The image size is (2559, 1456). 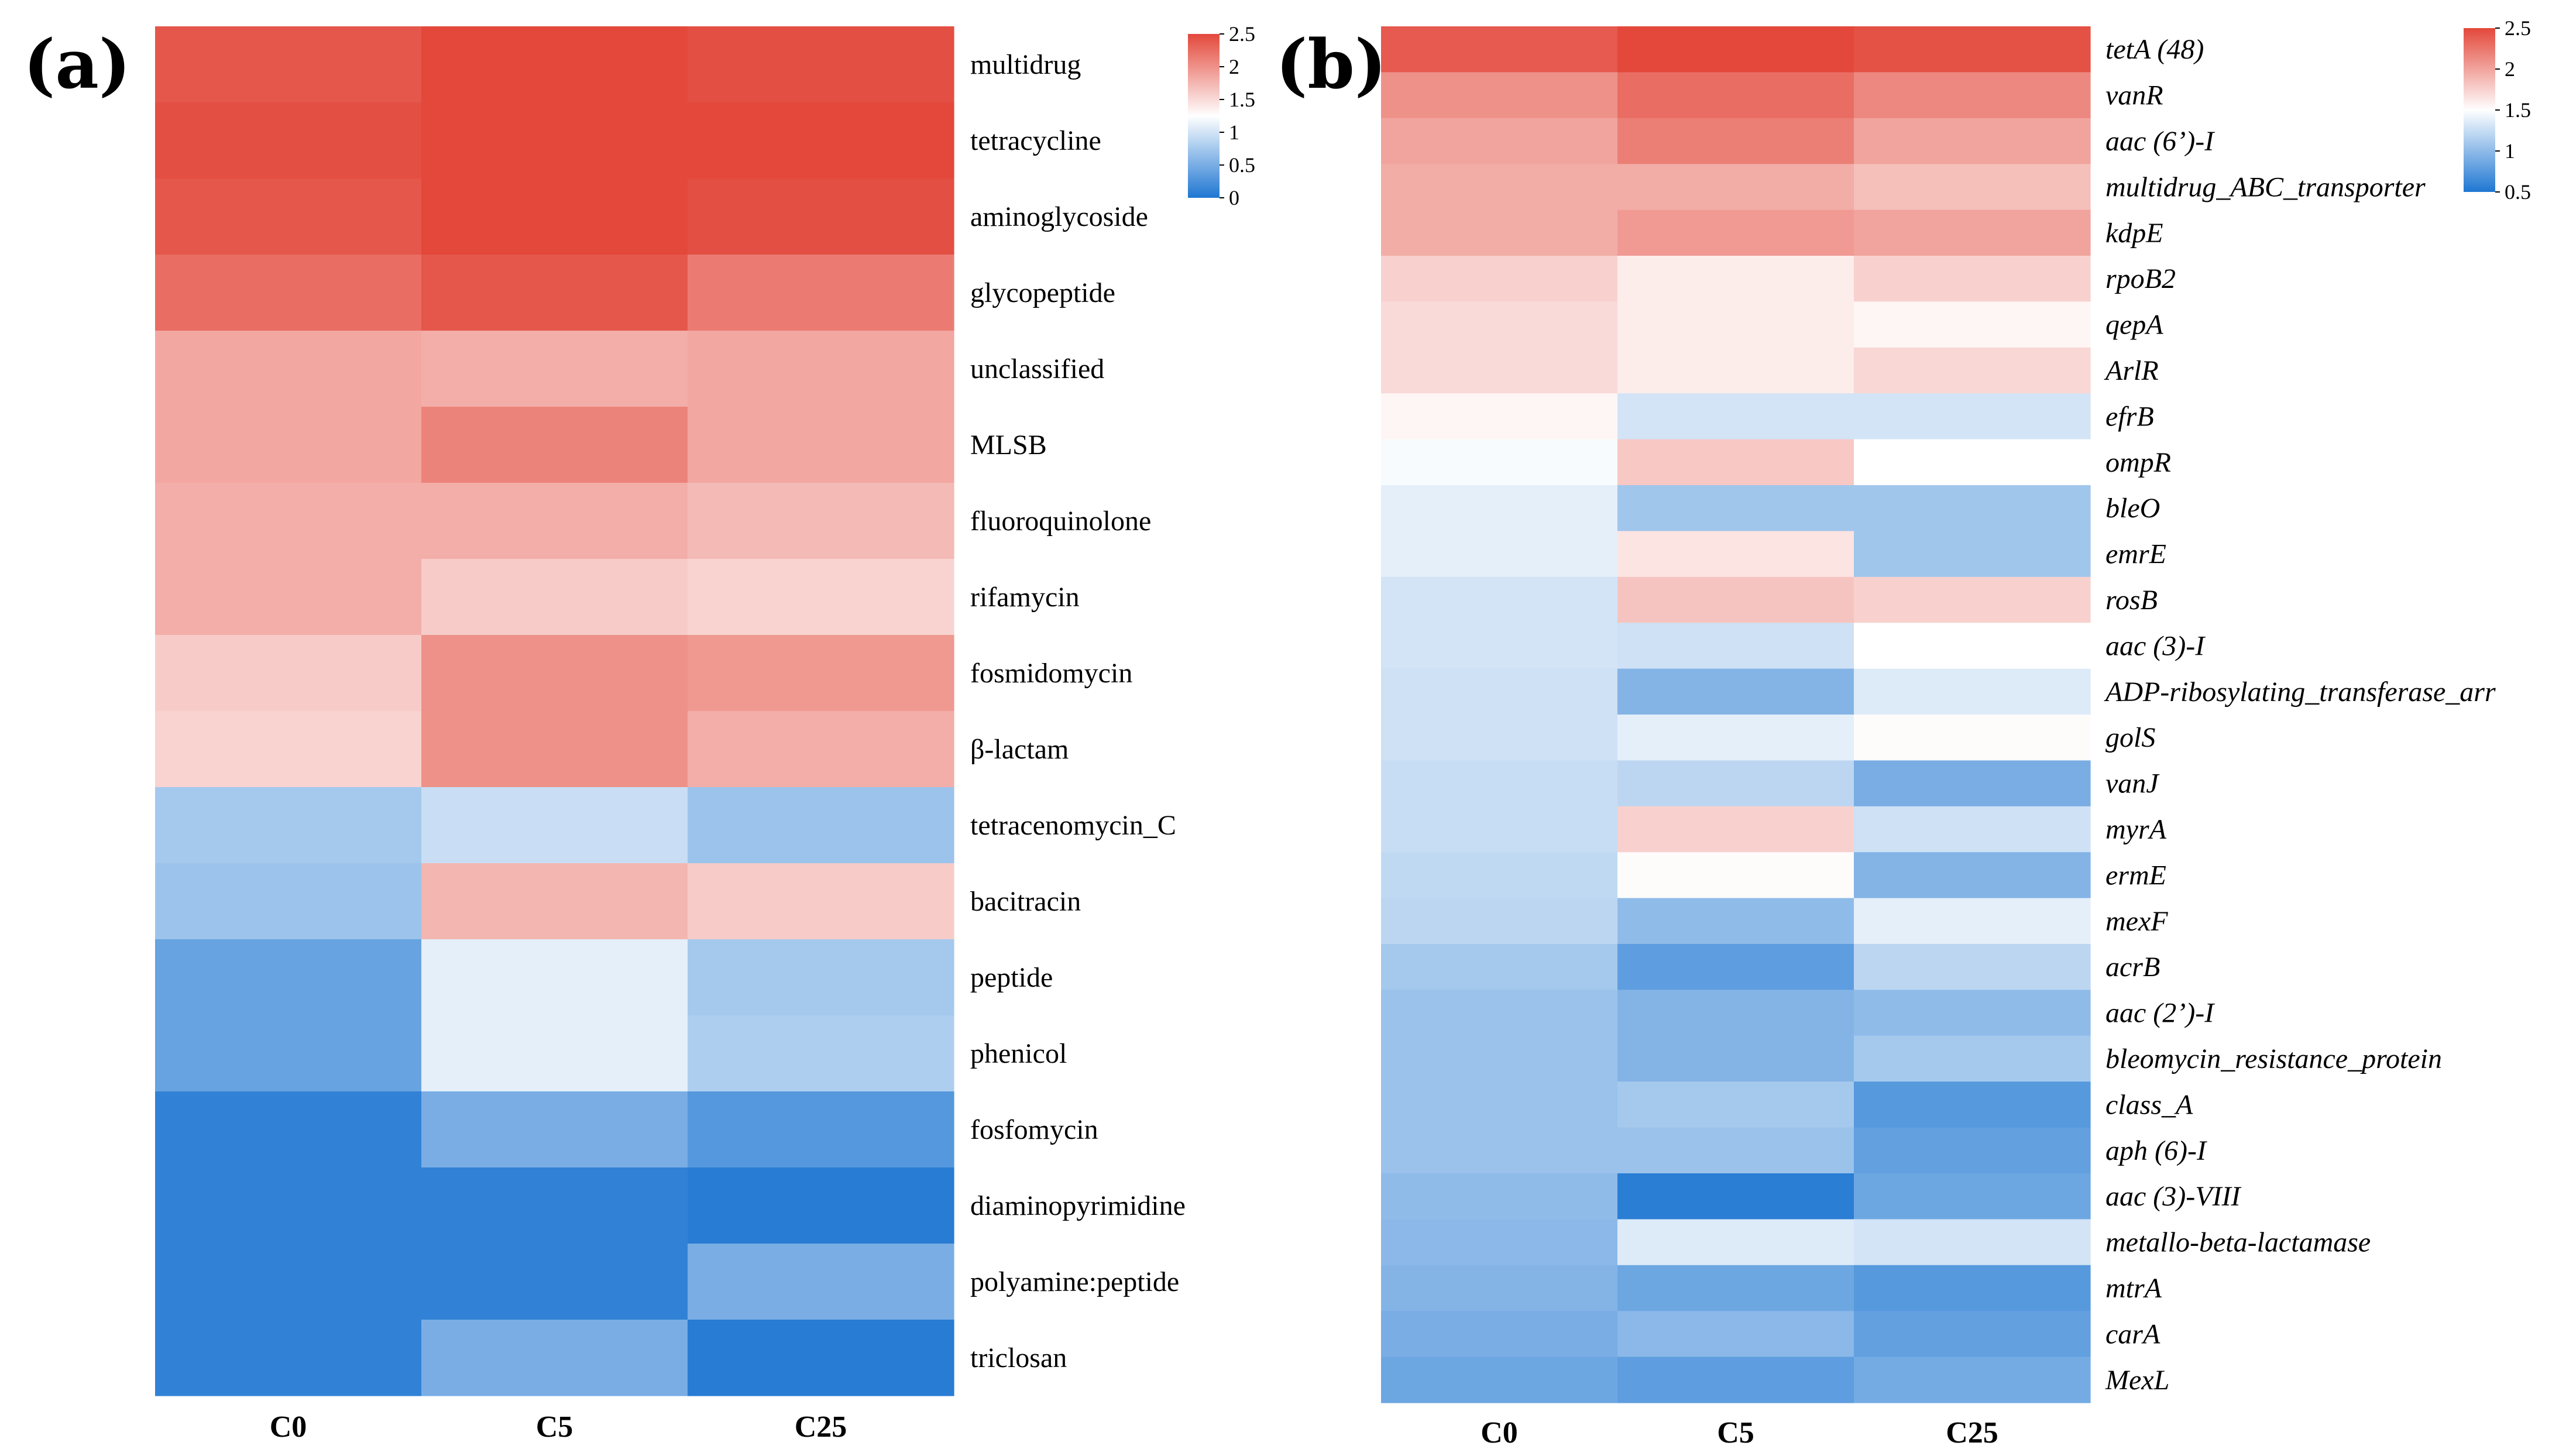 I want to click on row-label: phenicol, so click(x=1018, y=1053).